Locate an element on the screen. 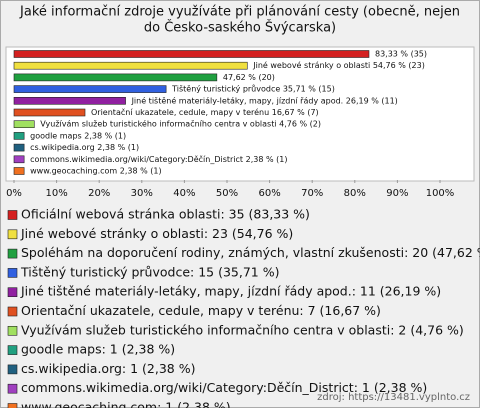 Image resolution: width=480 pixels, height=408 pixels. data-label: www.geocaching.com 2,38 % (1) is located at coordinates (95, 171).